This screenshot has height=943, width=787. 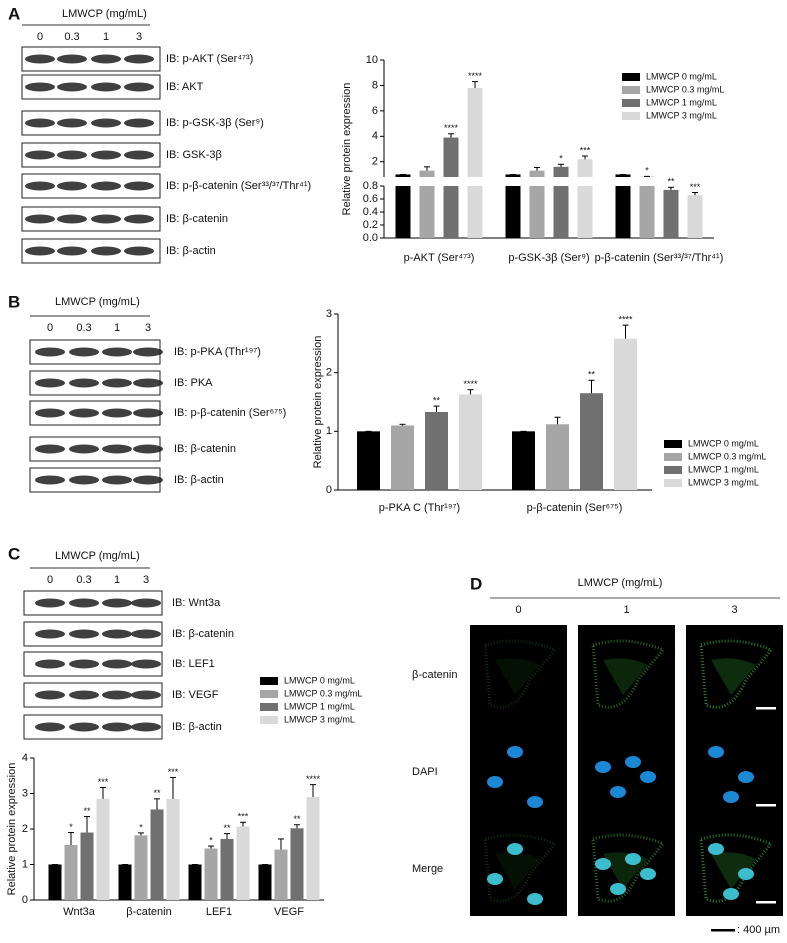 What do you see at coordinates (25, 864) in the screenshot?
I see `y-tick-label: 1` at bounding box center [25, 864].